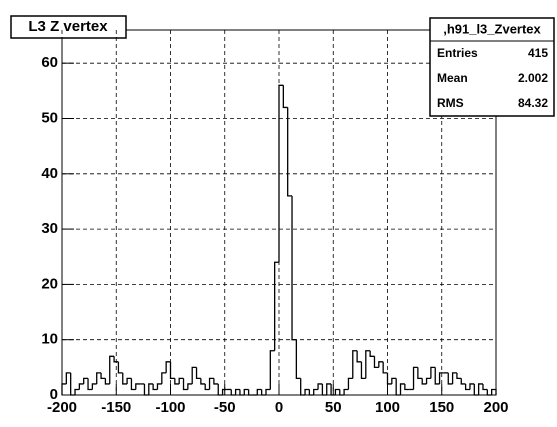 Image resolution: width=557 pixels, height=427 pixels. Describe the element at coordinates (387, 407) in the screenshot. I see `x-tick-label: 100` at that location.